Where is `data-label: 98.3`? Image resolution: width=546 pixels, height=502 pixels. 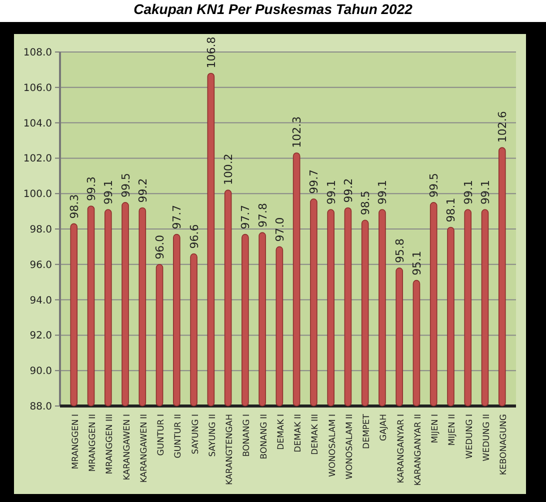
data-label: 98.3 is located at coordinates (74, 206).